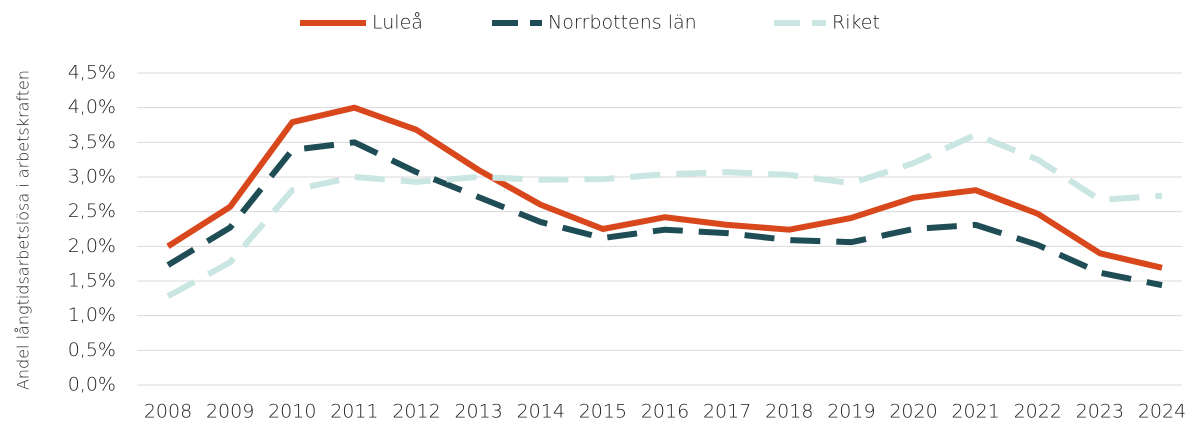  I want to click on x-tick-label: 2010, so click(292, 412).